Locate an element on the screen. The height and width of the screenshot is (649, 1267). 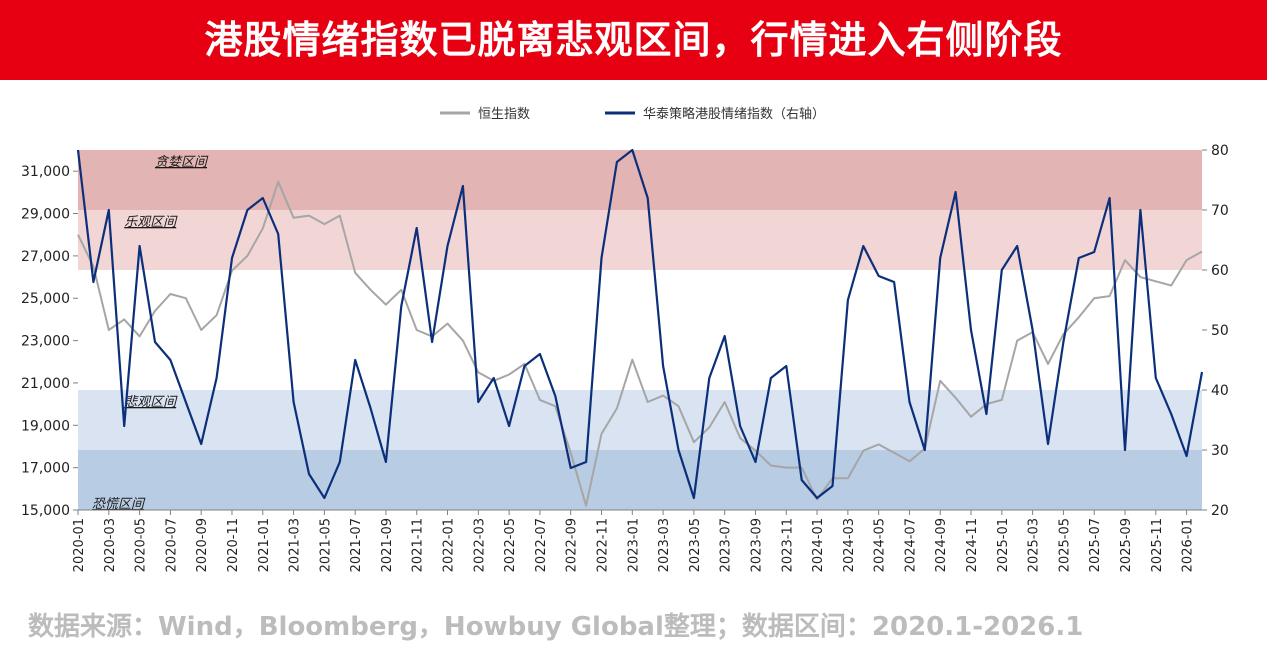
x-tick-label: 2022-03 is located at coordinates (479, 545).